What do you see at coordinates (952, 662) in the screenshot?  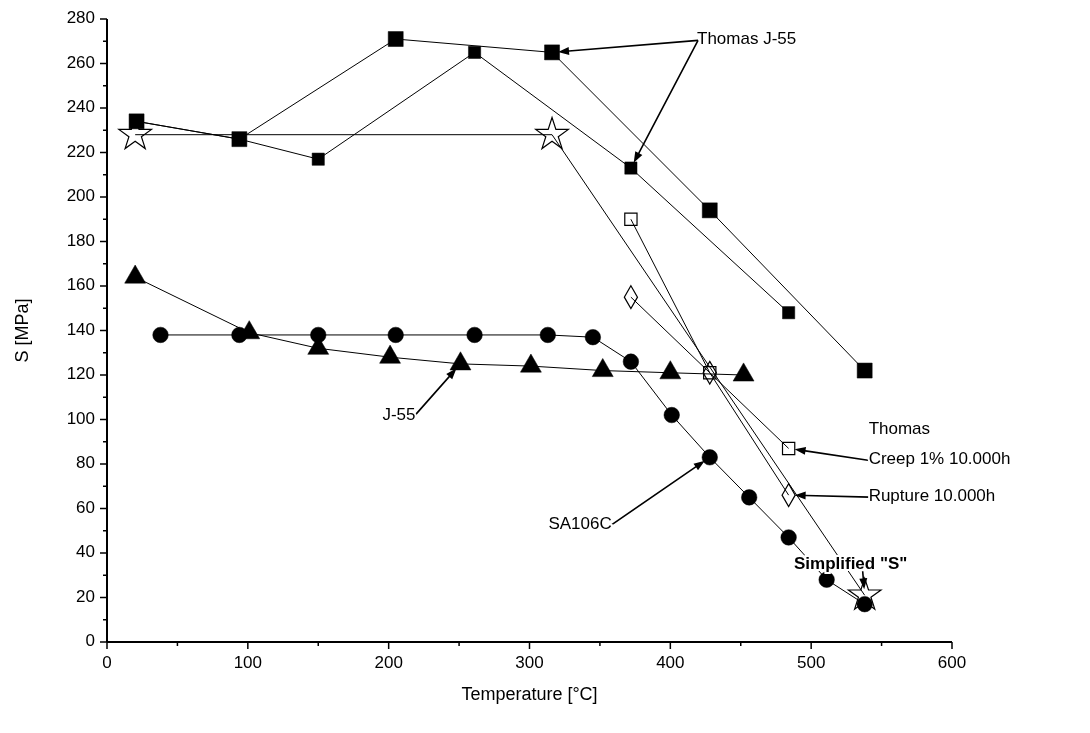 I see `x-tick-label: 600` at bounding box center [952, 662].